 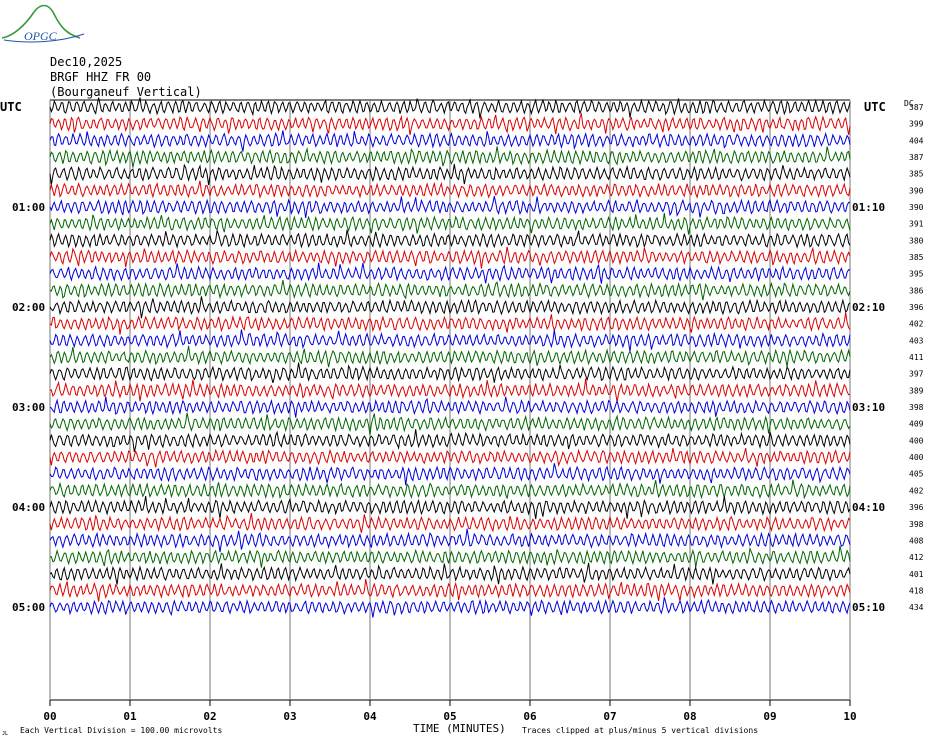 I want to click on dc-offset-label: 389, so click(x=916, y=390).